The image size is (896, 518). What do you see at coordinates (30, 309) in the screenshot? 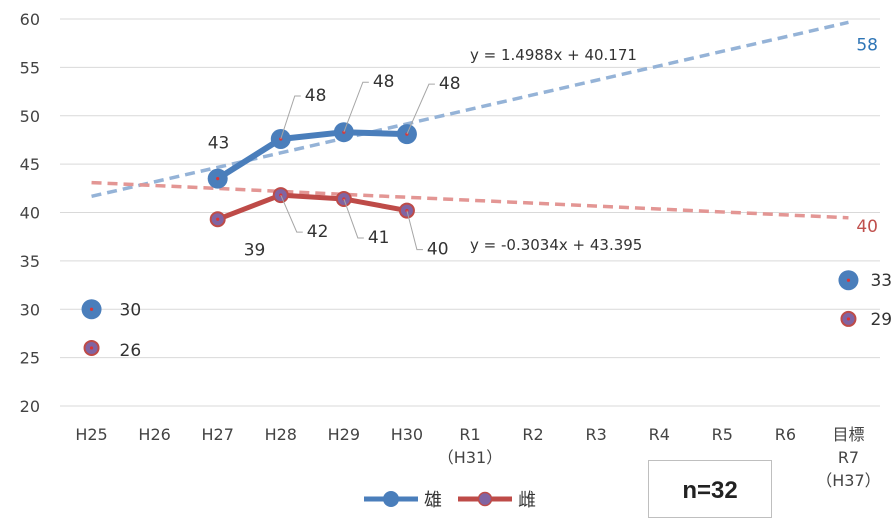
I see `y-tick-label: 30` at bounding box center [30, 309].